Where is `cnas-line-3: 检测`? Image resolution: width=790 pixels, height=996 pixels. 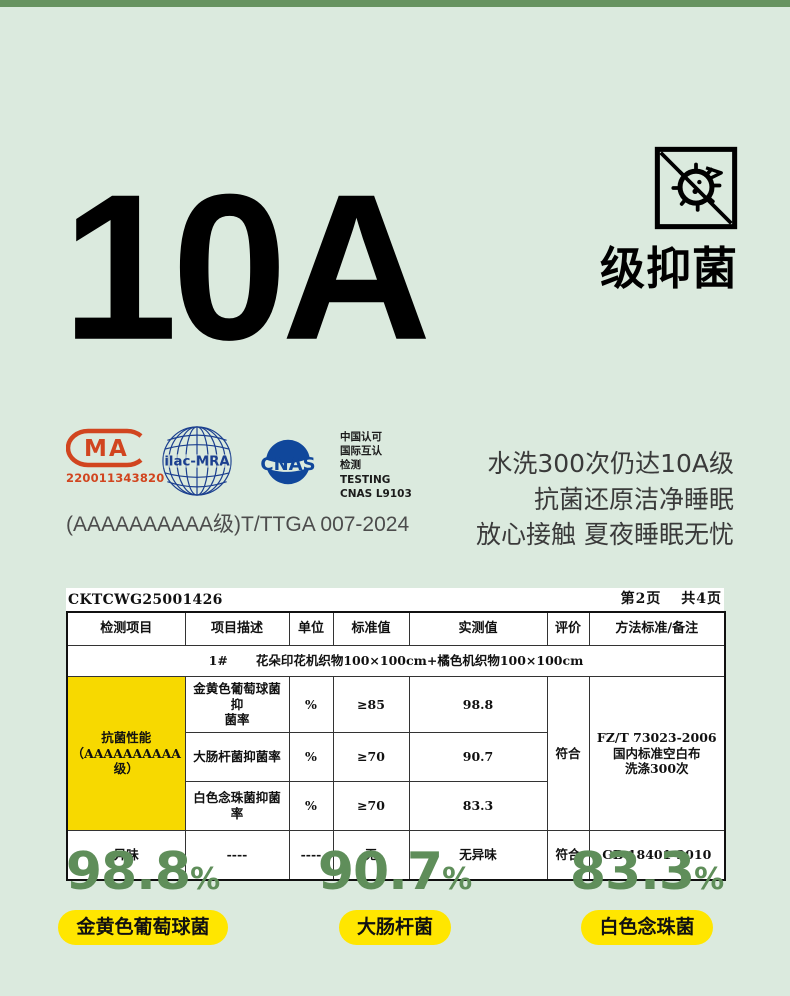 cnas-line-3: 检测 is located at coordinates (350, 465).